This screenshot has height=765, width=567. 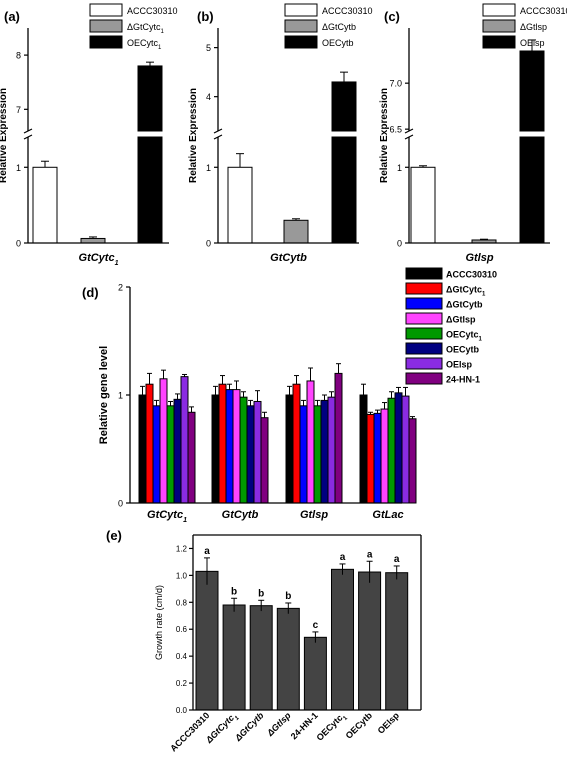 I want to click on y-axis-label: Relative gene level, so click(x=104, y=395).